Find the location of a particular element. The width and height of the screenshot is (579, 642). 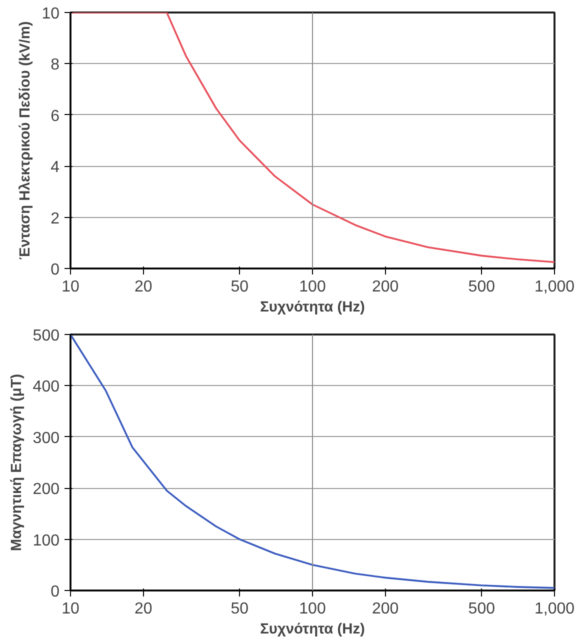

y-tick-label: 400 is located at coordinates (46, 387).